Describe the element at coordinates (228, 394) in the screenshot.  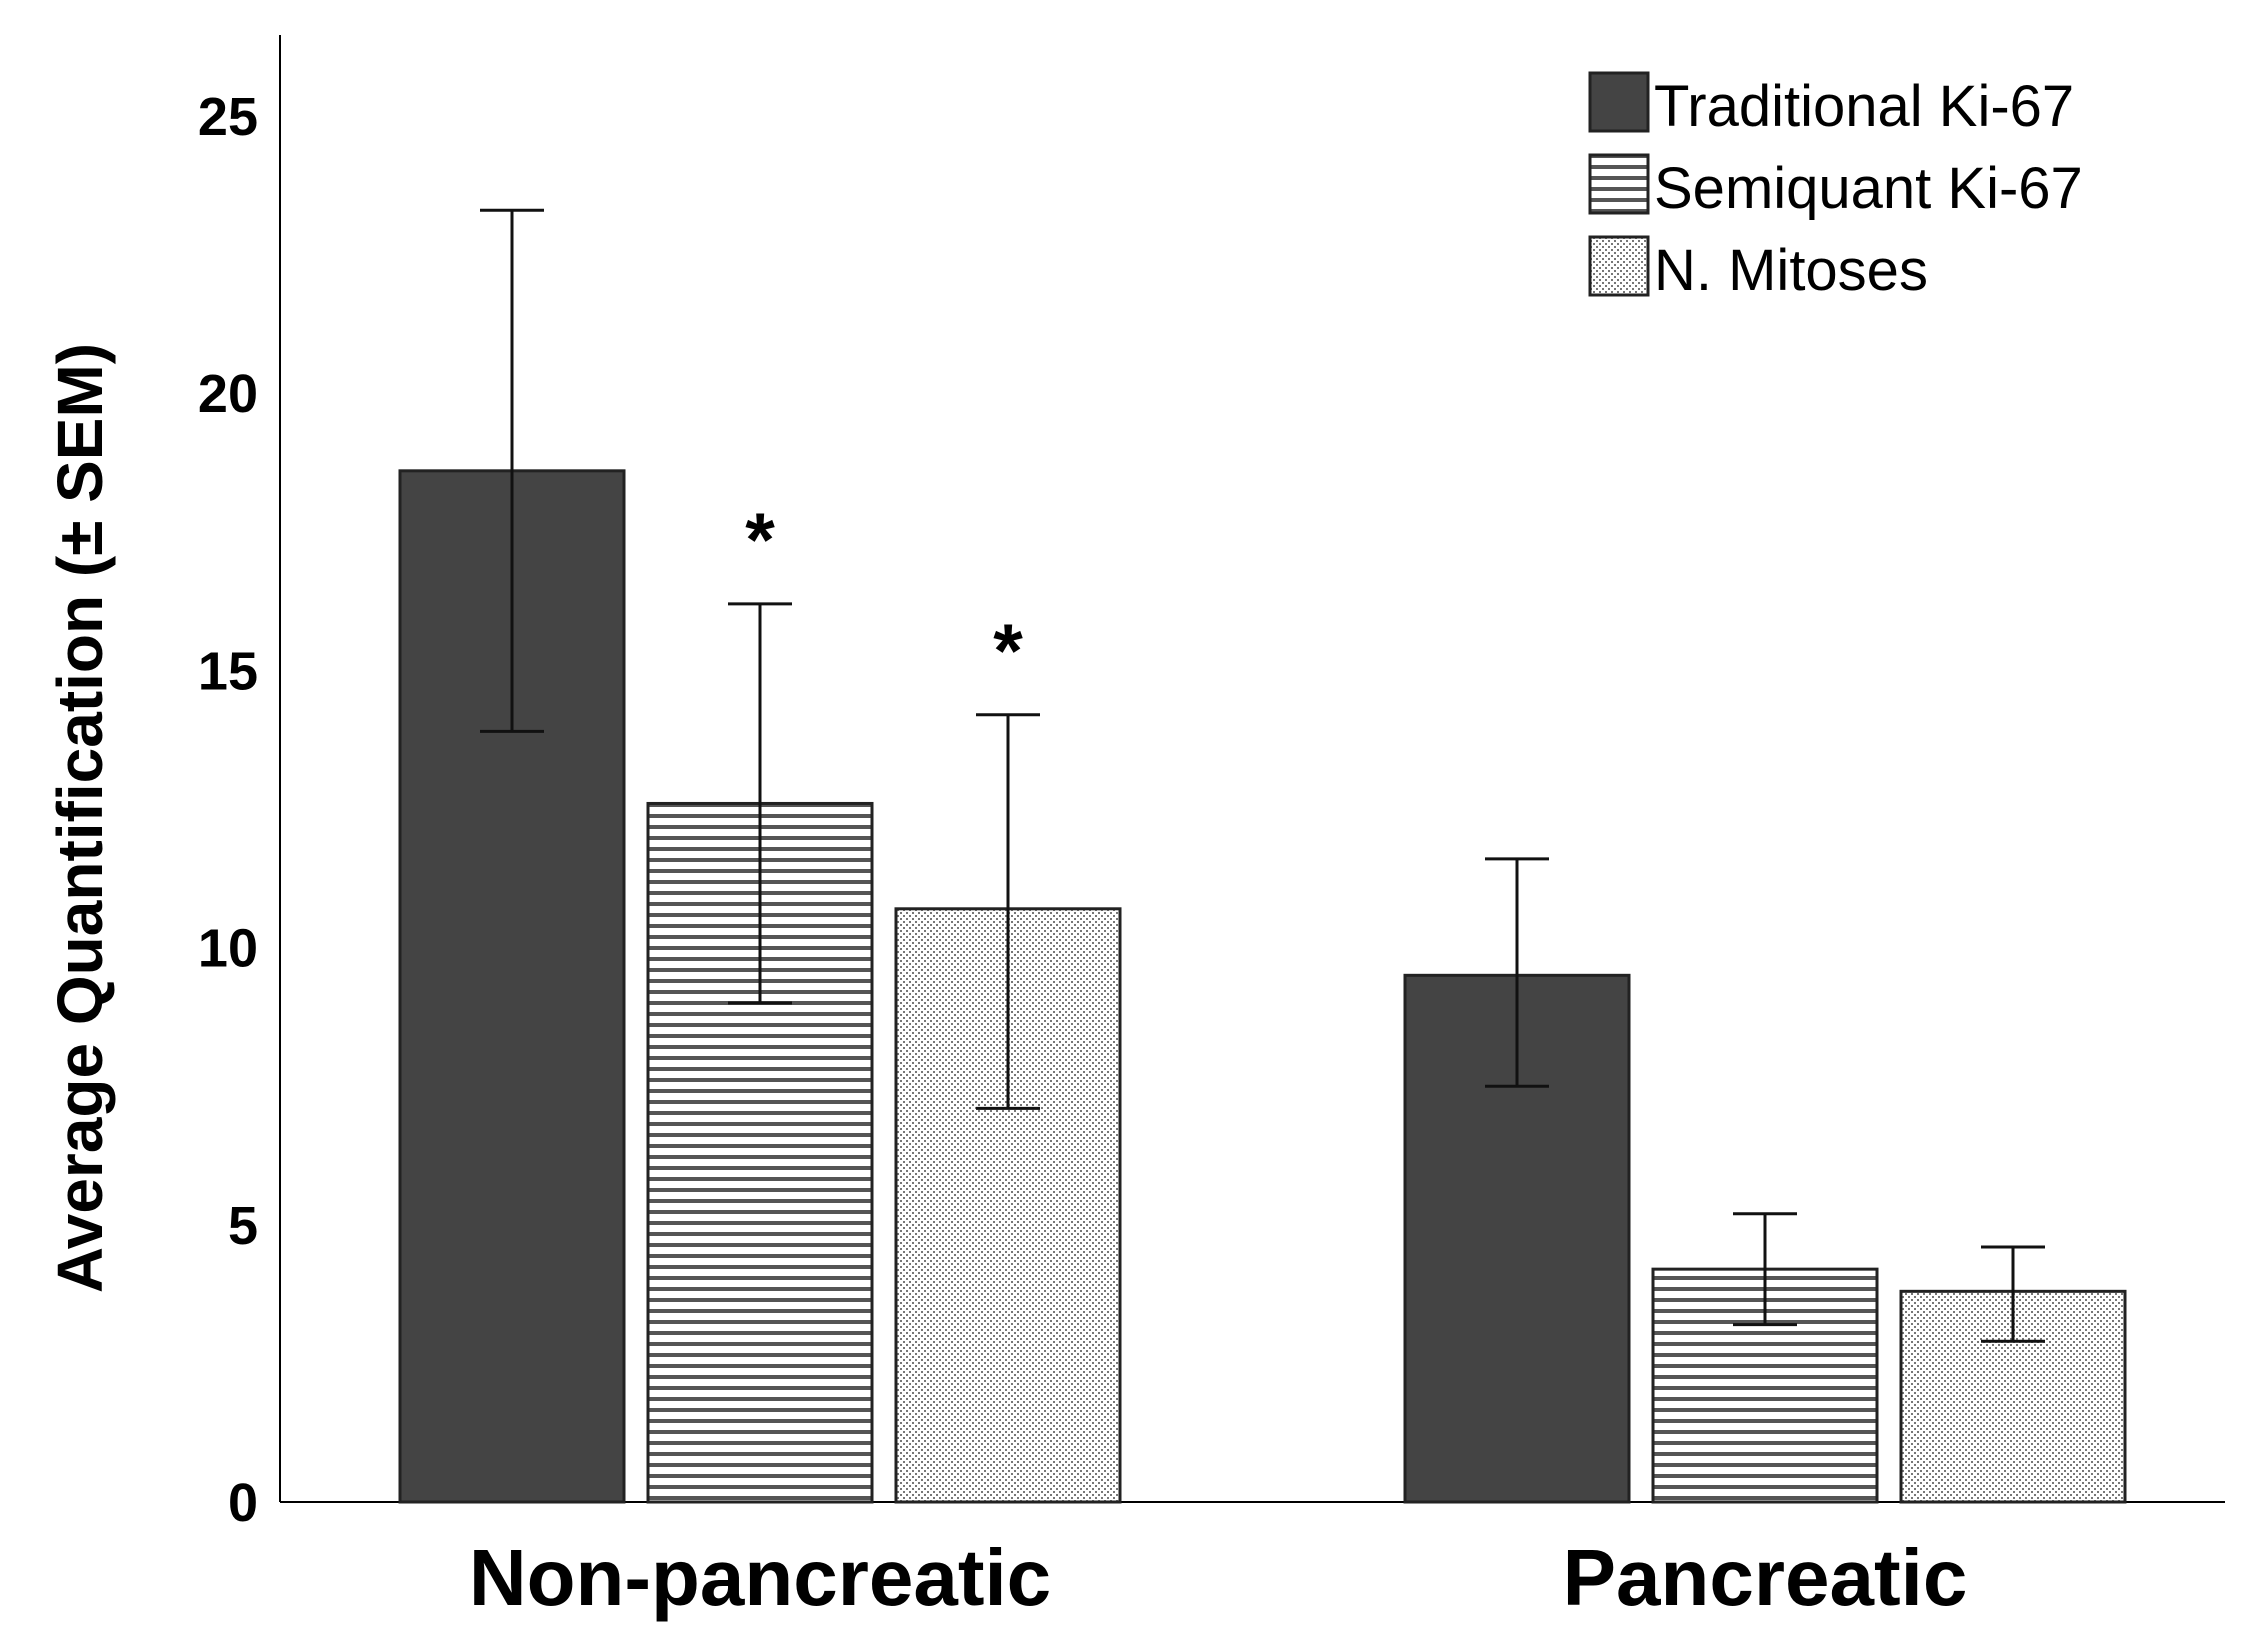
I see `y-tick-label: 20` at that location.